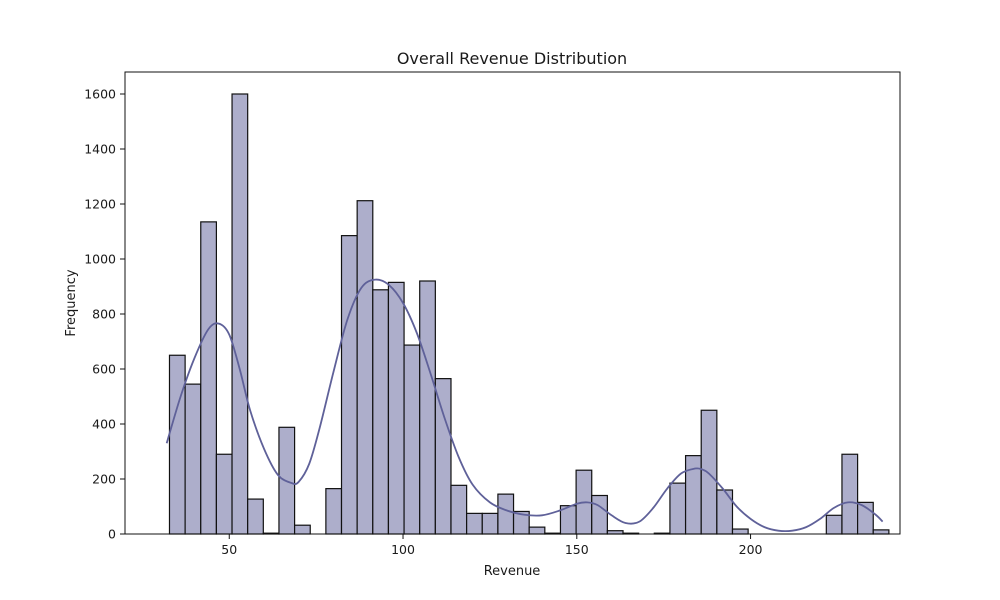 The image size is (1000, 600). What do you see at coordinates (112, 534) in the screenshot?
I see `y-tick-label: 0` at bounding box center [112, 534].